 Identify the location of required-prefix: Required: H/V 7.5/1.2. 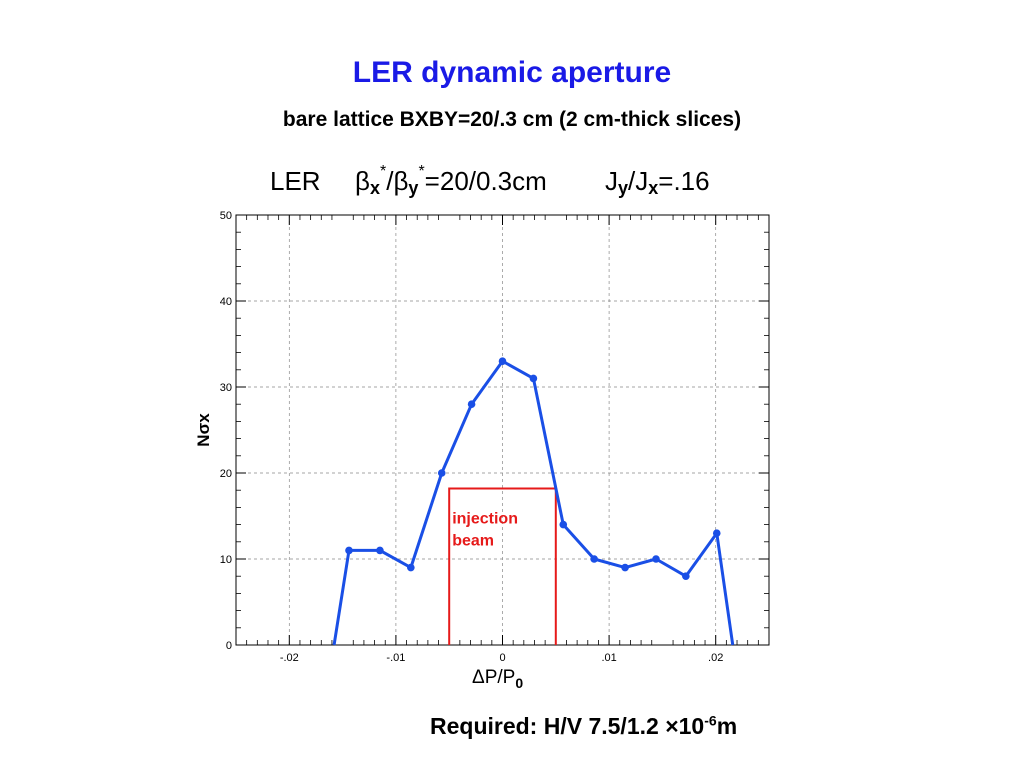
(548, 726).